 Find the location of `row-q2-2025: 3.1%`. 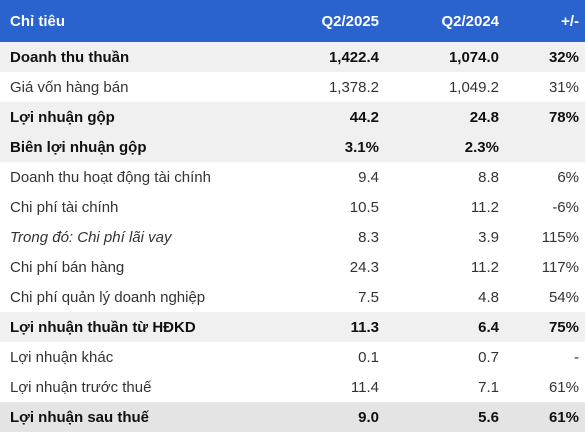

row-q2-2025: 3.1% is located at coordinates (327, 147).